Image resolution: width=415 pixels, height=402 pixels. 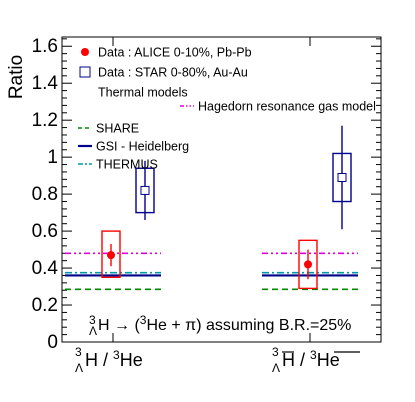 What do you see at coordinates (175, 53) in the screenshot?
I see `legend-label: Data : ALICE 0-10%, Pb-Pb` at bounding box center [175, 53].